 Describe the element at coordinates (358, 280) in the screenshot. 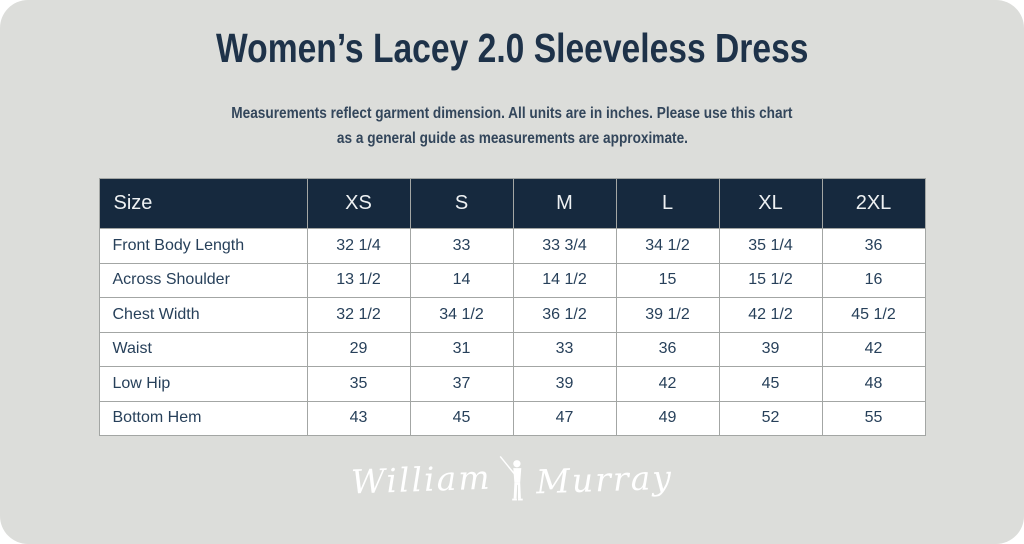

I see `value-cell: 13 1/2` at that location.